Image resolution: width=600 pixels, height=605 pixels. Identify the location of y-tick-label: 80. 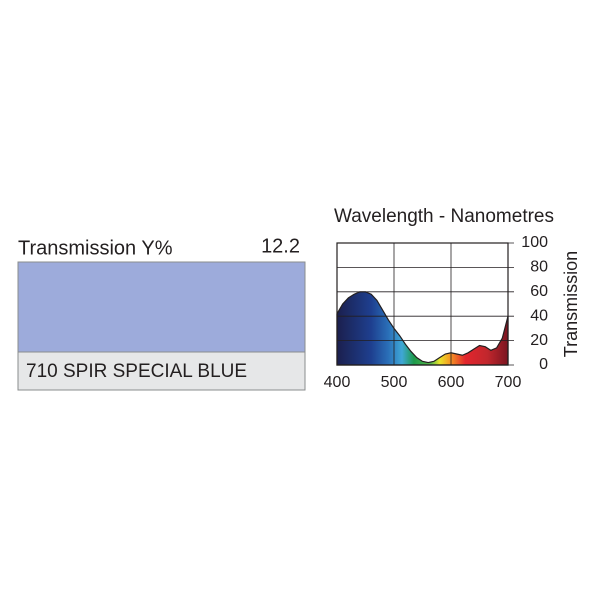
(539, 267).